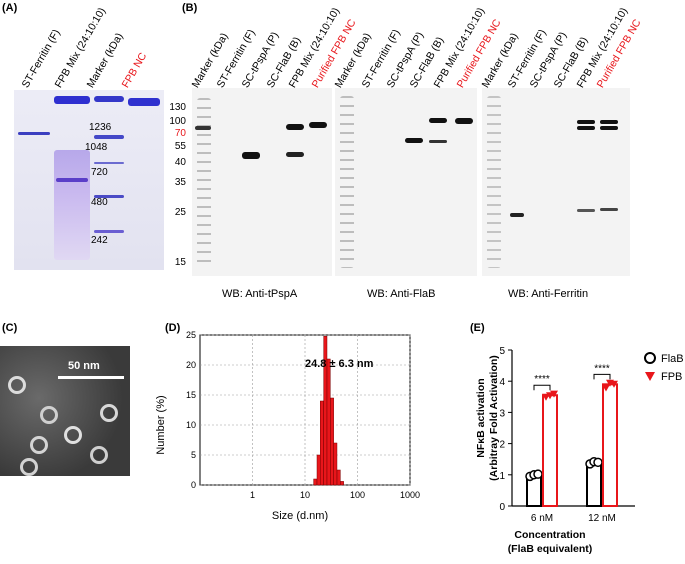 This screenshot has height=564, width=685. I want to click on blot-caption: WB: Anti-Ferritin, so click(548, 294).